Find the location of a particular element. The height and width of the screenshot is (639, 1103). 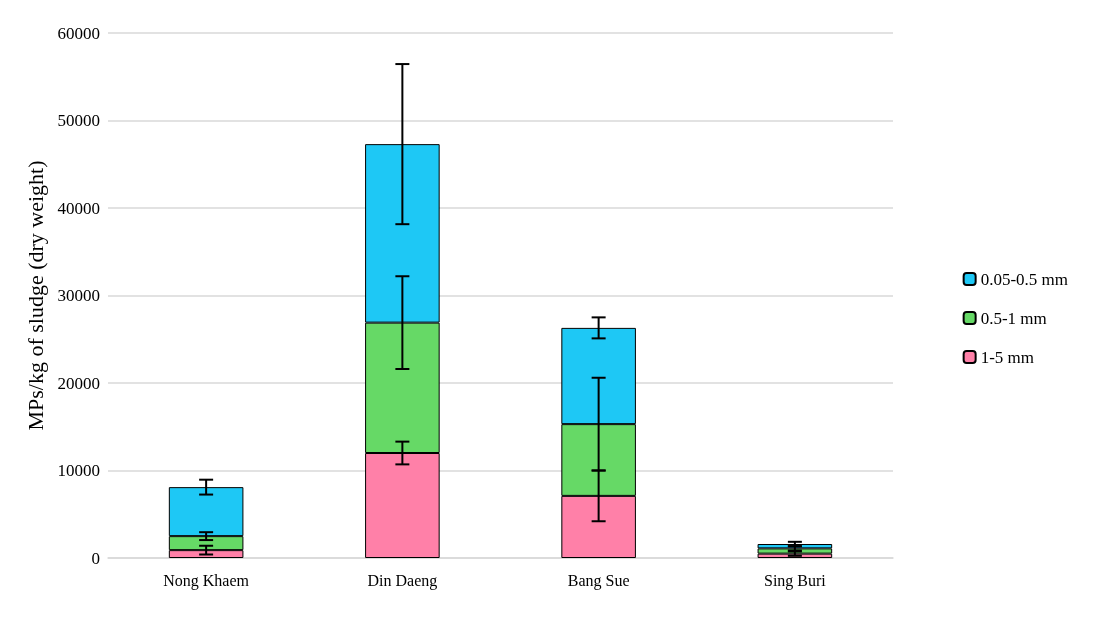

y-tick-label: 50000 is located at coordinates (78, 120).